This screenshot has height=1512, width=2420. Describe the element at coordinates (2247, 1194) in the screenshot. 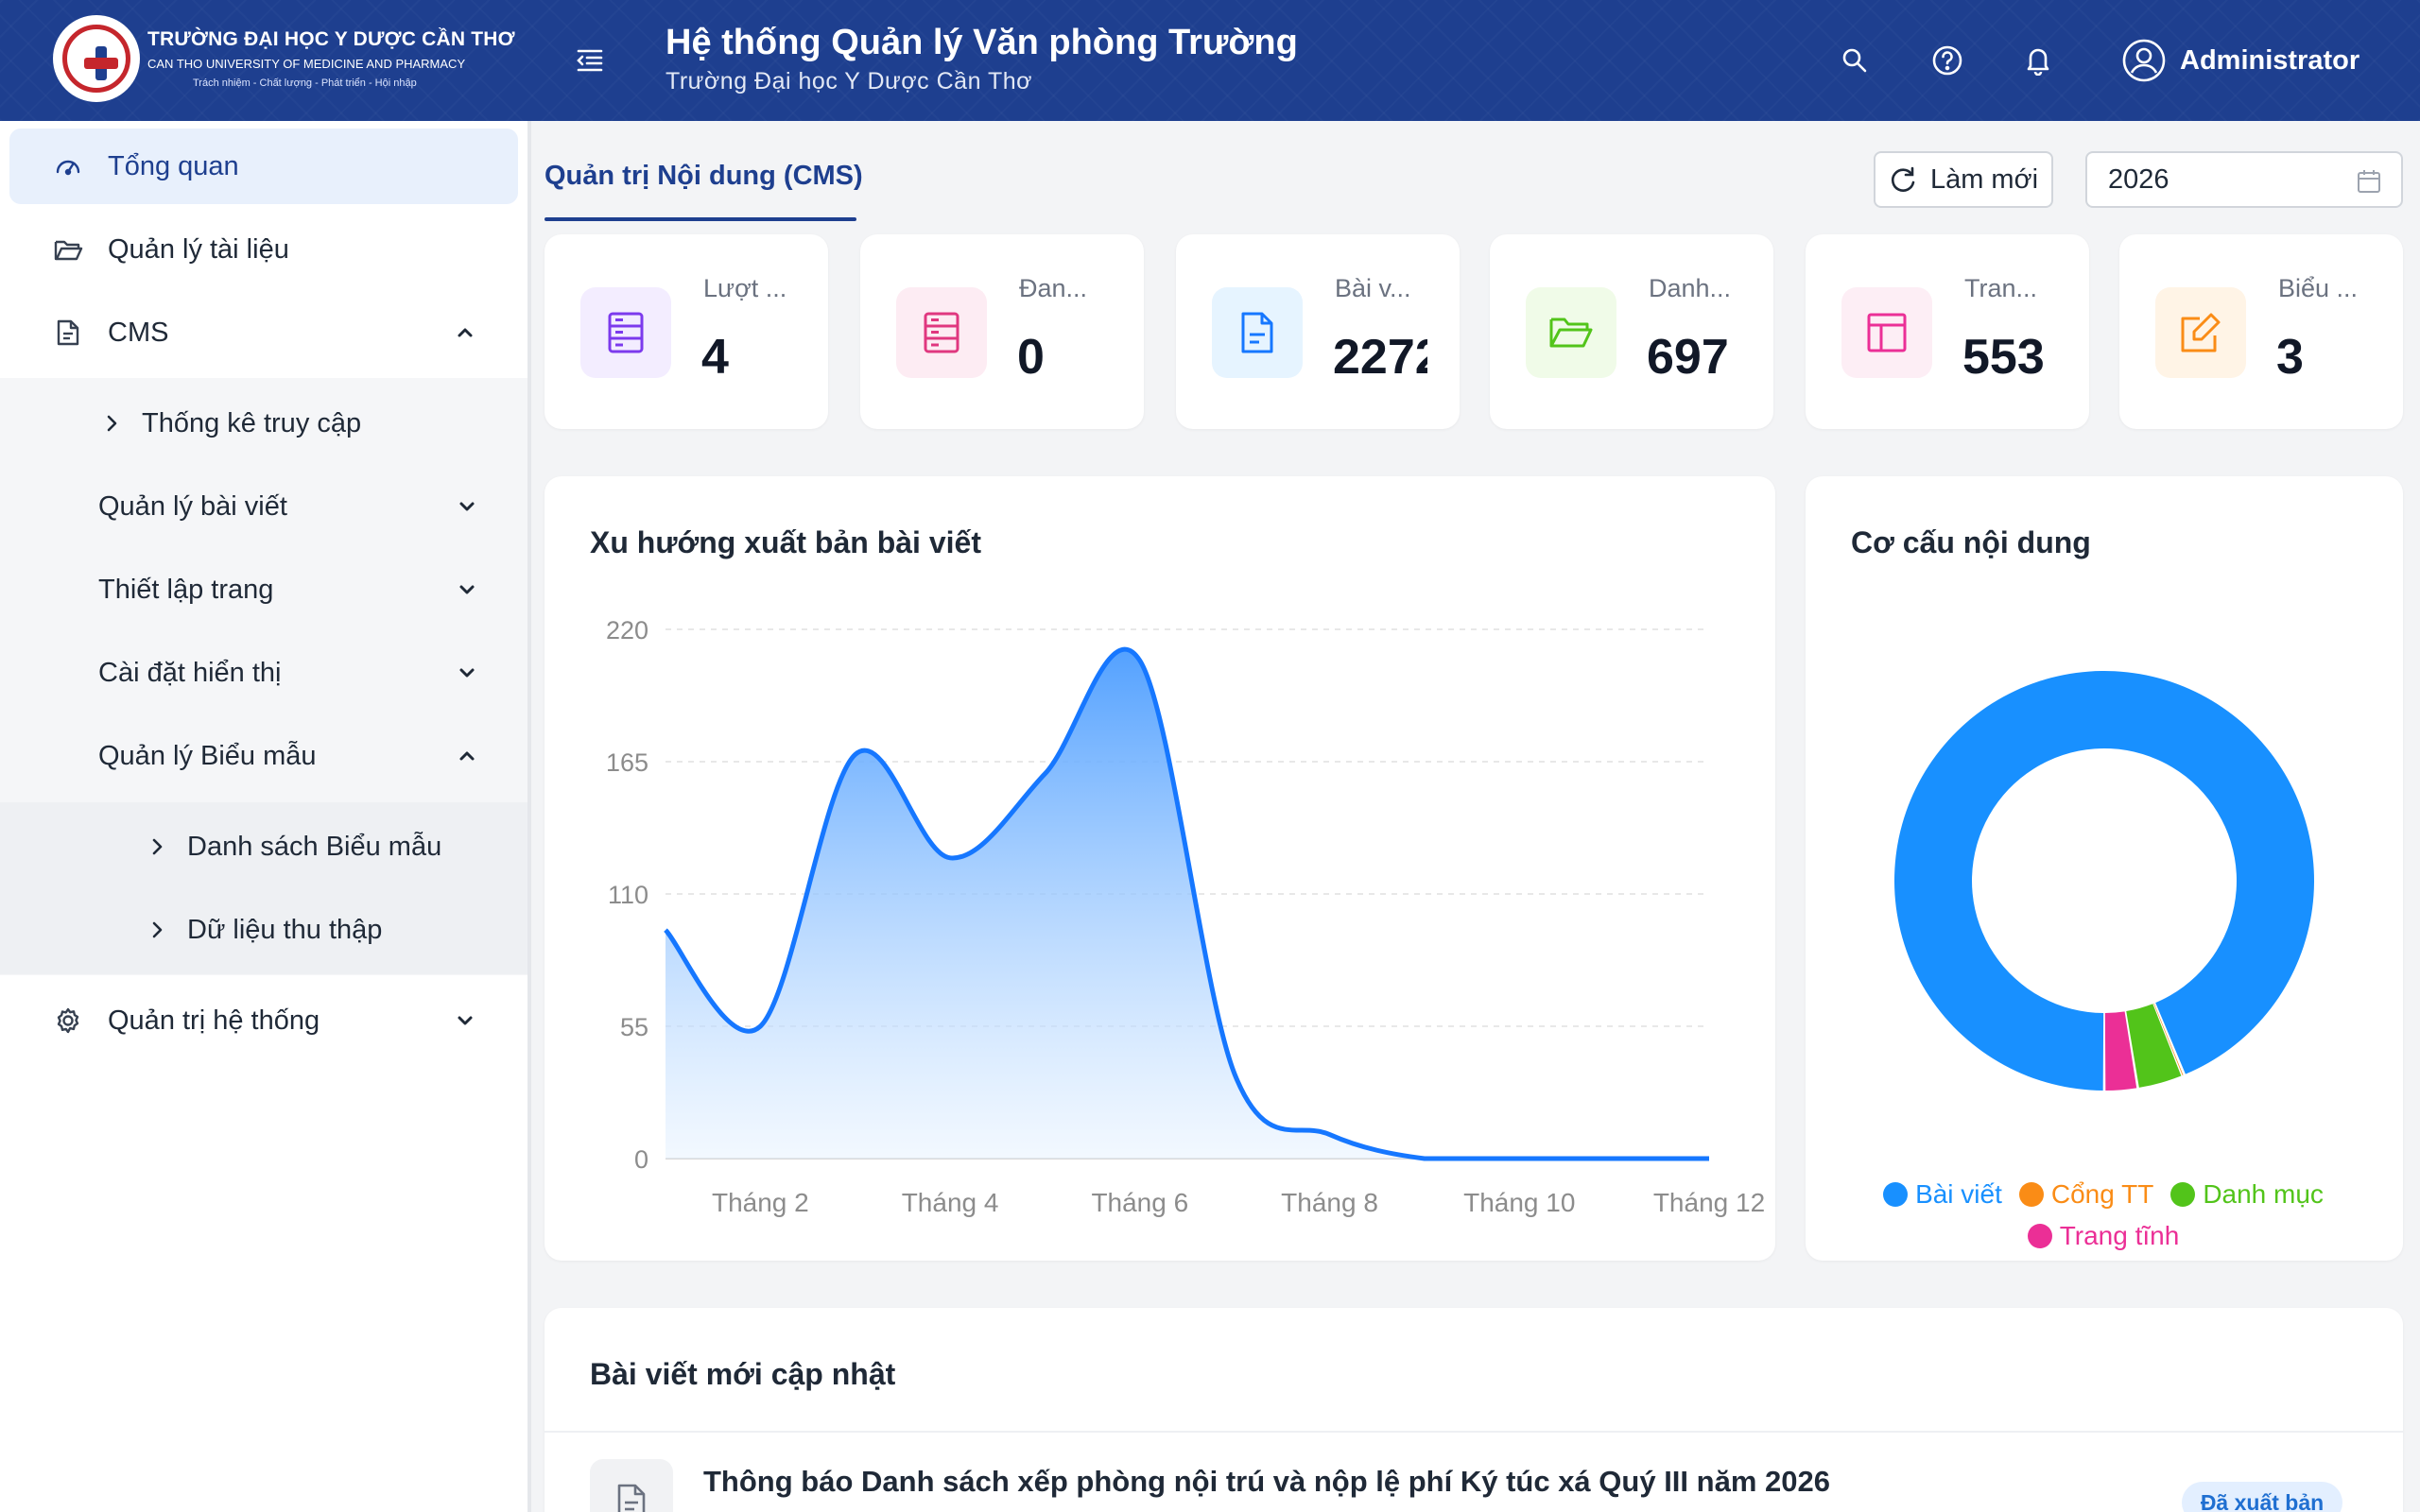

I see `legend-item-categories: Danh mục` at that location.